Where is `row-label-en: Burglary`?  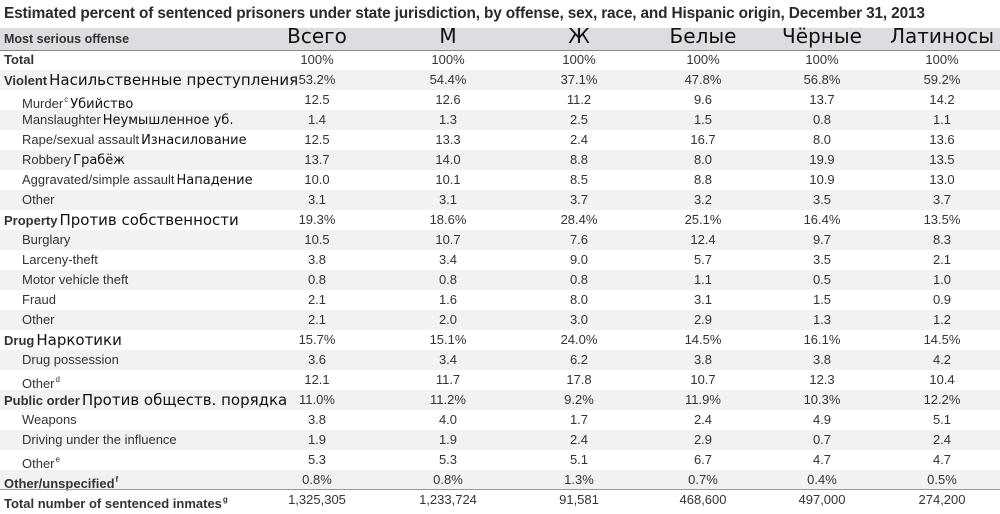
row-label-en: Burglary is located at coordinates (46, 239).